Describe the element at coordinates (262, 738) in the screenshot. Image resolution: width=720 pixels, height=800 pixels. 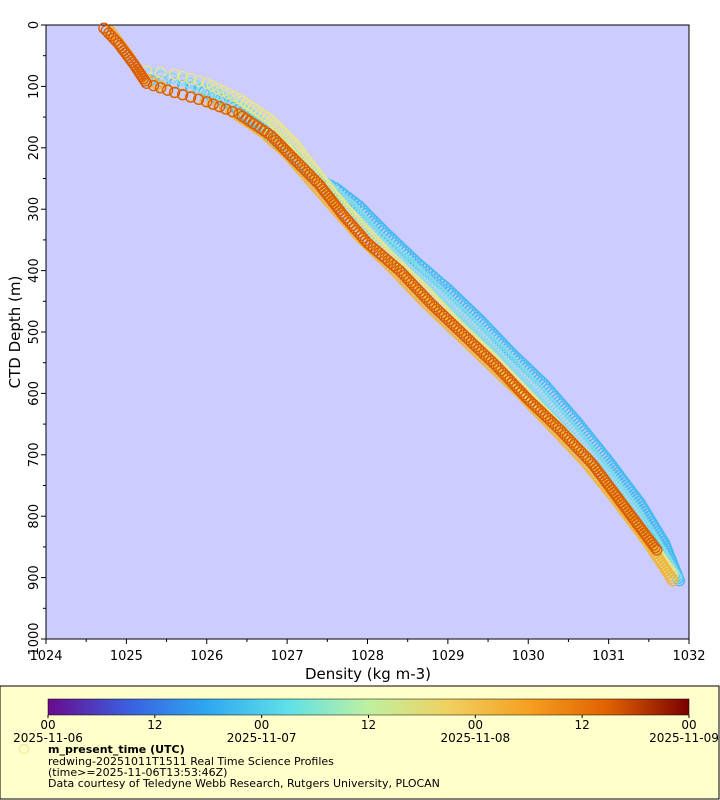
I see `colorbar-date-label: 2025-11-07` at that location.